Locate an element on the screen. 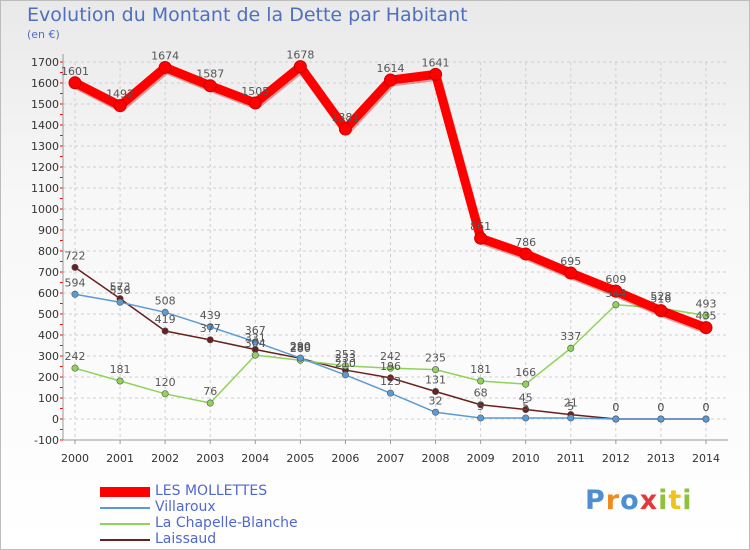 The height and width of the screenshot is (550, 750). data-label-les-mollettes: 435 is located at coordinates (705, 316).